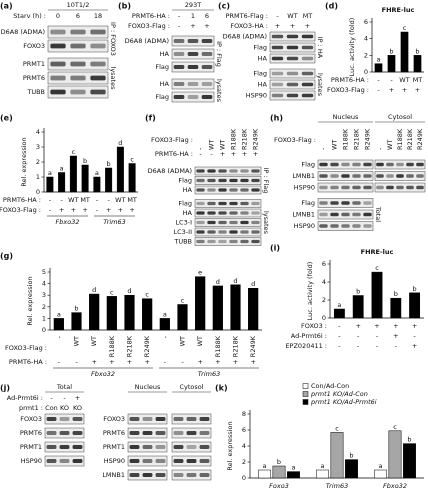 Image resolution: width=428 pixels, height=500 pixels. Describe the element at coordinates (113, 39) in the screenshot. I see `group-label: IP : FOXO3` at that location.